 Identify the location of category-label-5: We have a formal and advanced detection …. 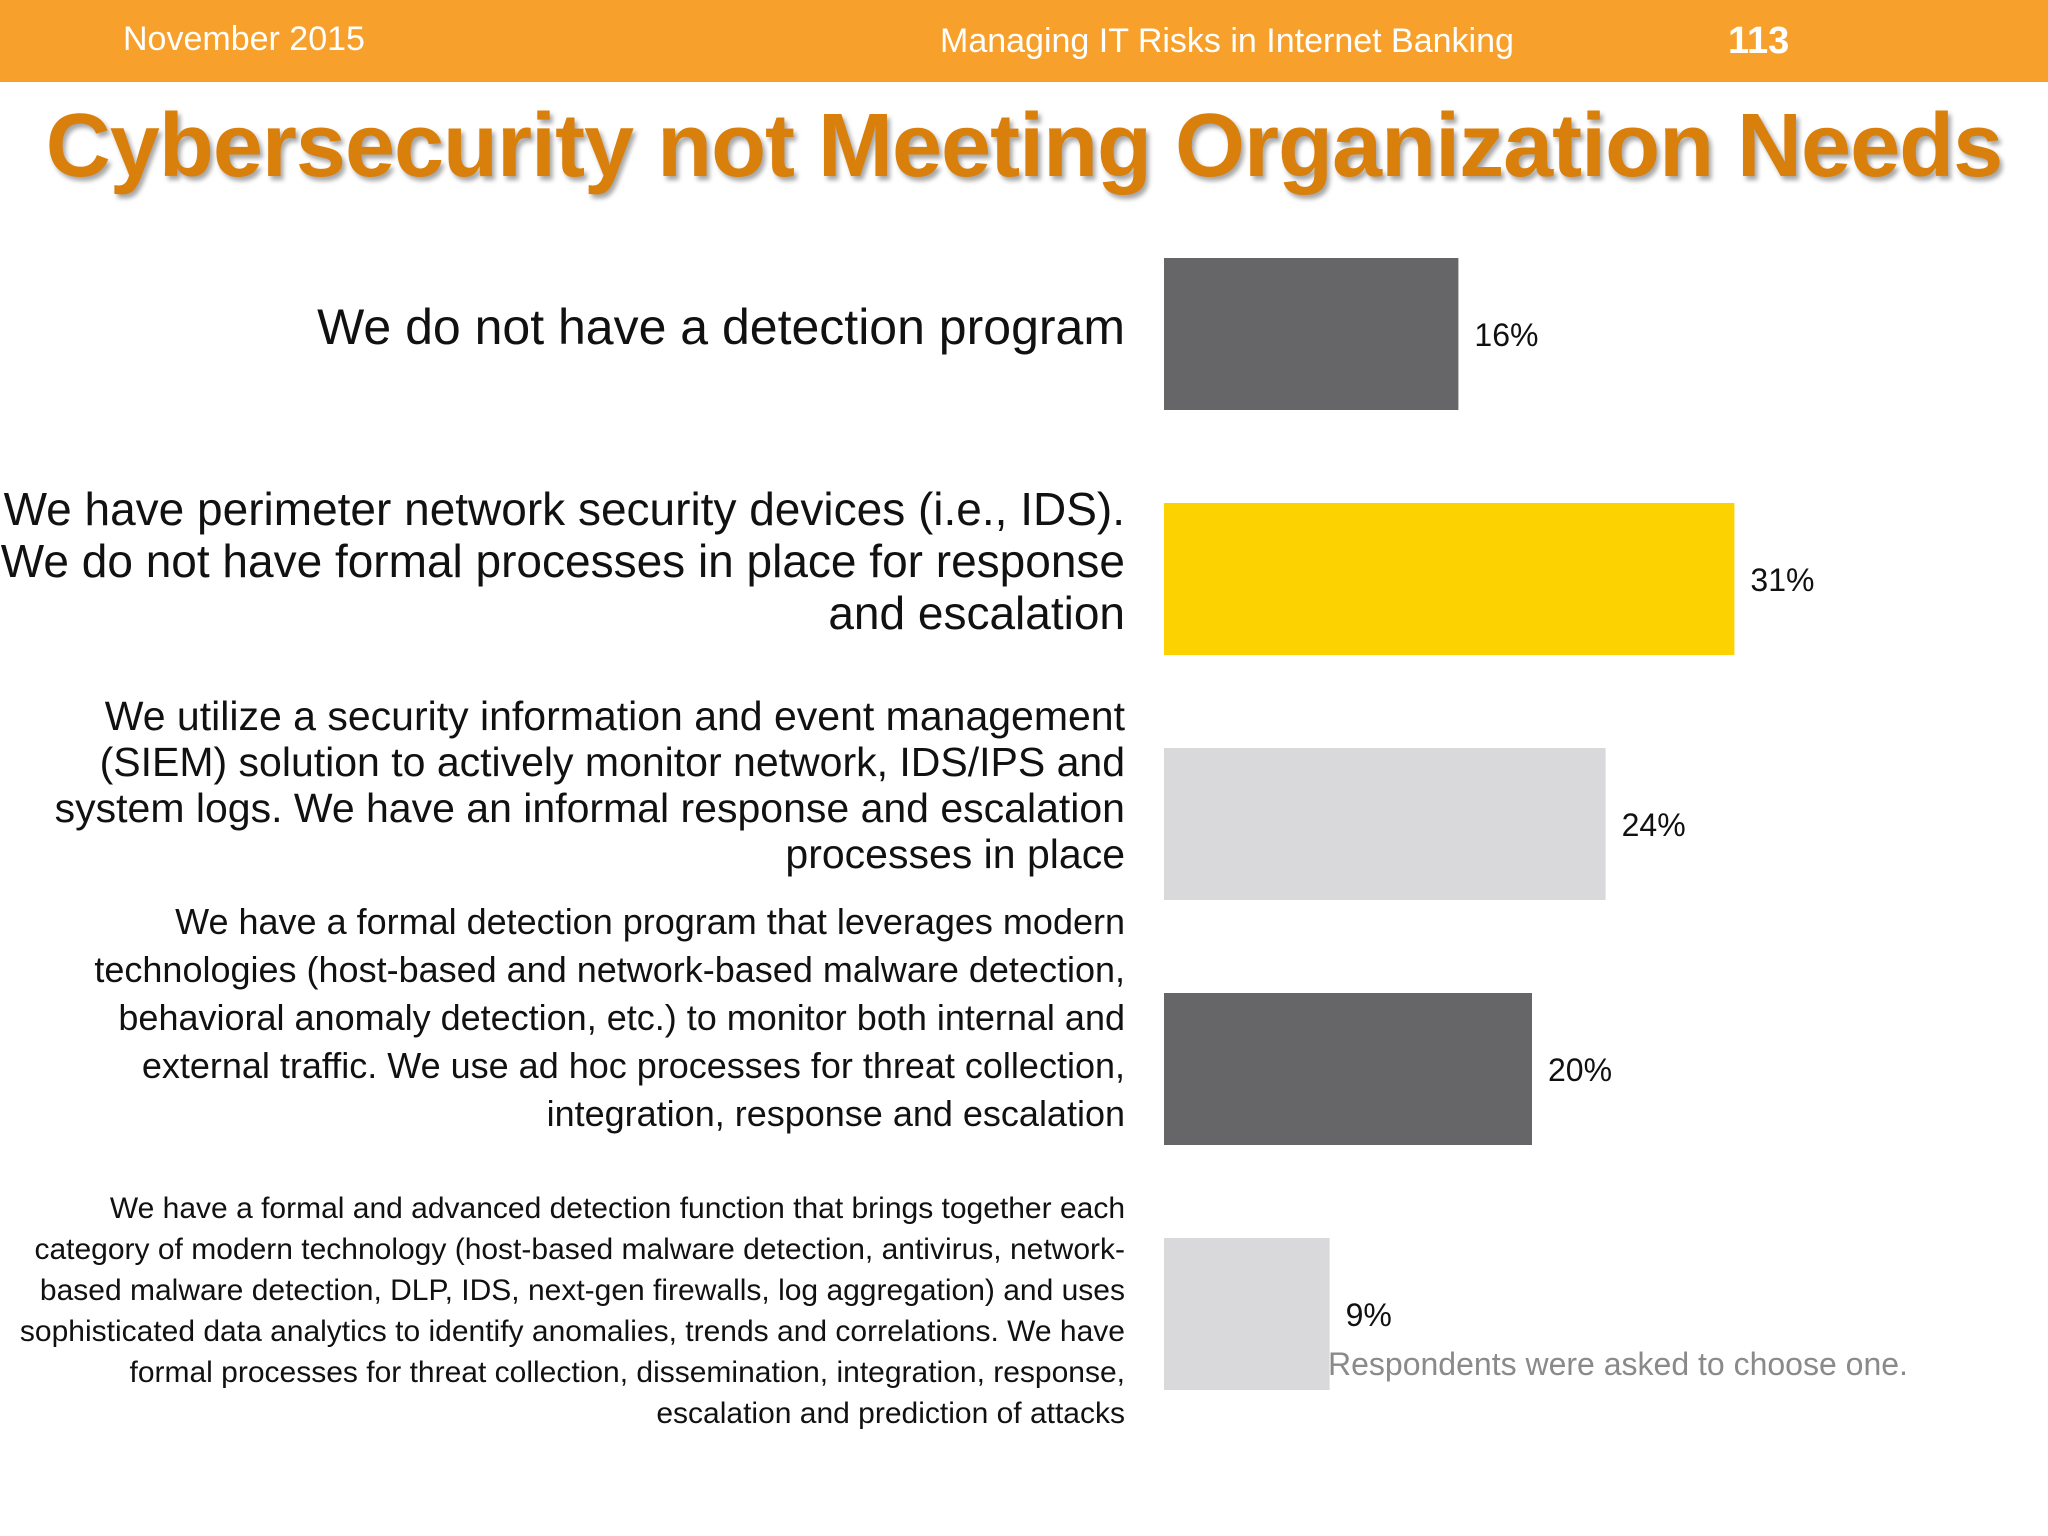
(572, 1311).